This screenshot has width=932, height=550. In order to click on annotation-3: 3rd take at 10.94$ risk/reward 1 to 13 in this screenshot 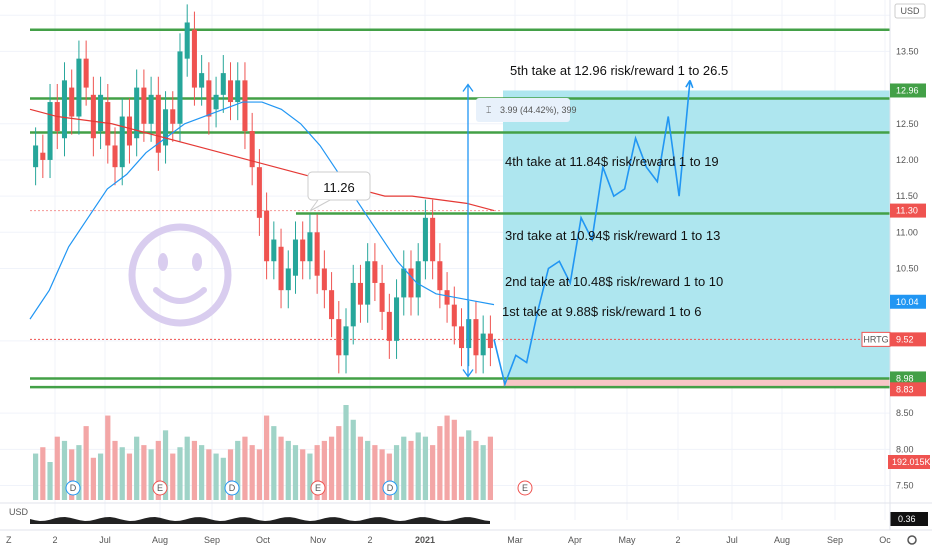, I will do `click(612, 235)`.